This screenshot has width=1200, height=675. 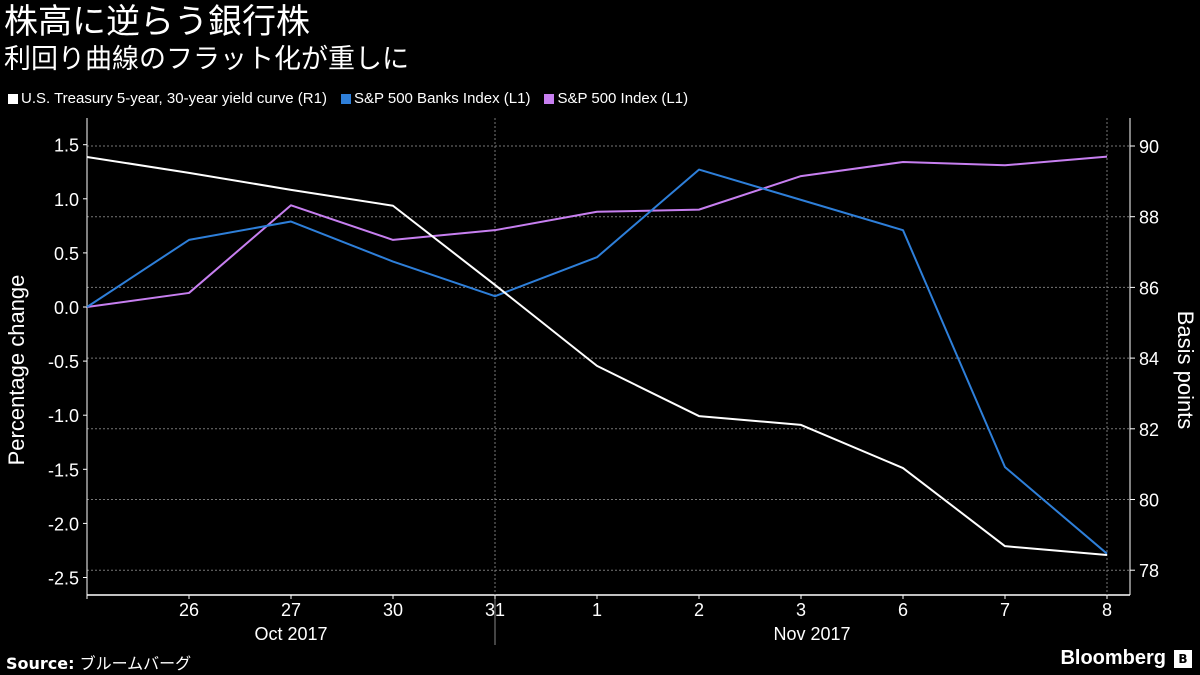 I want to click on x-tick-label: 8, so click(x=1107, y=610).